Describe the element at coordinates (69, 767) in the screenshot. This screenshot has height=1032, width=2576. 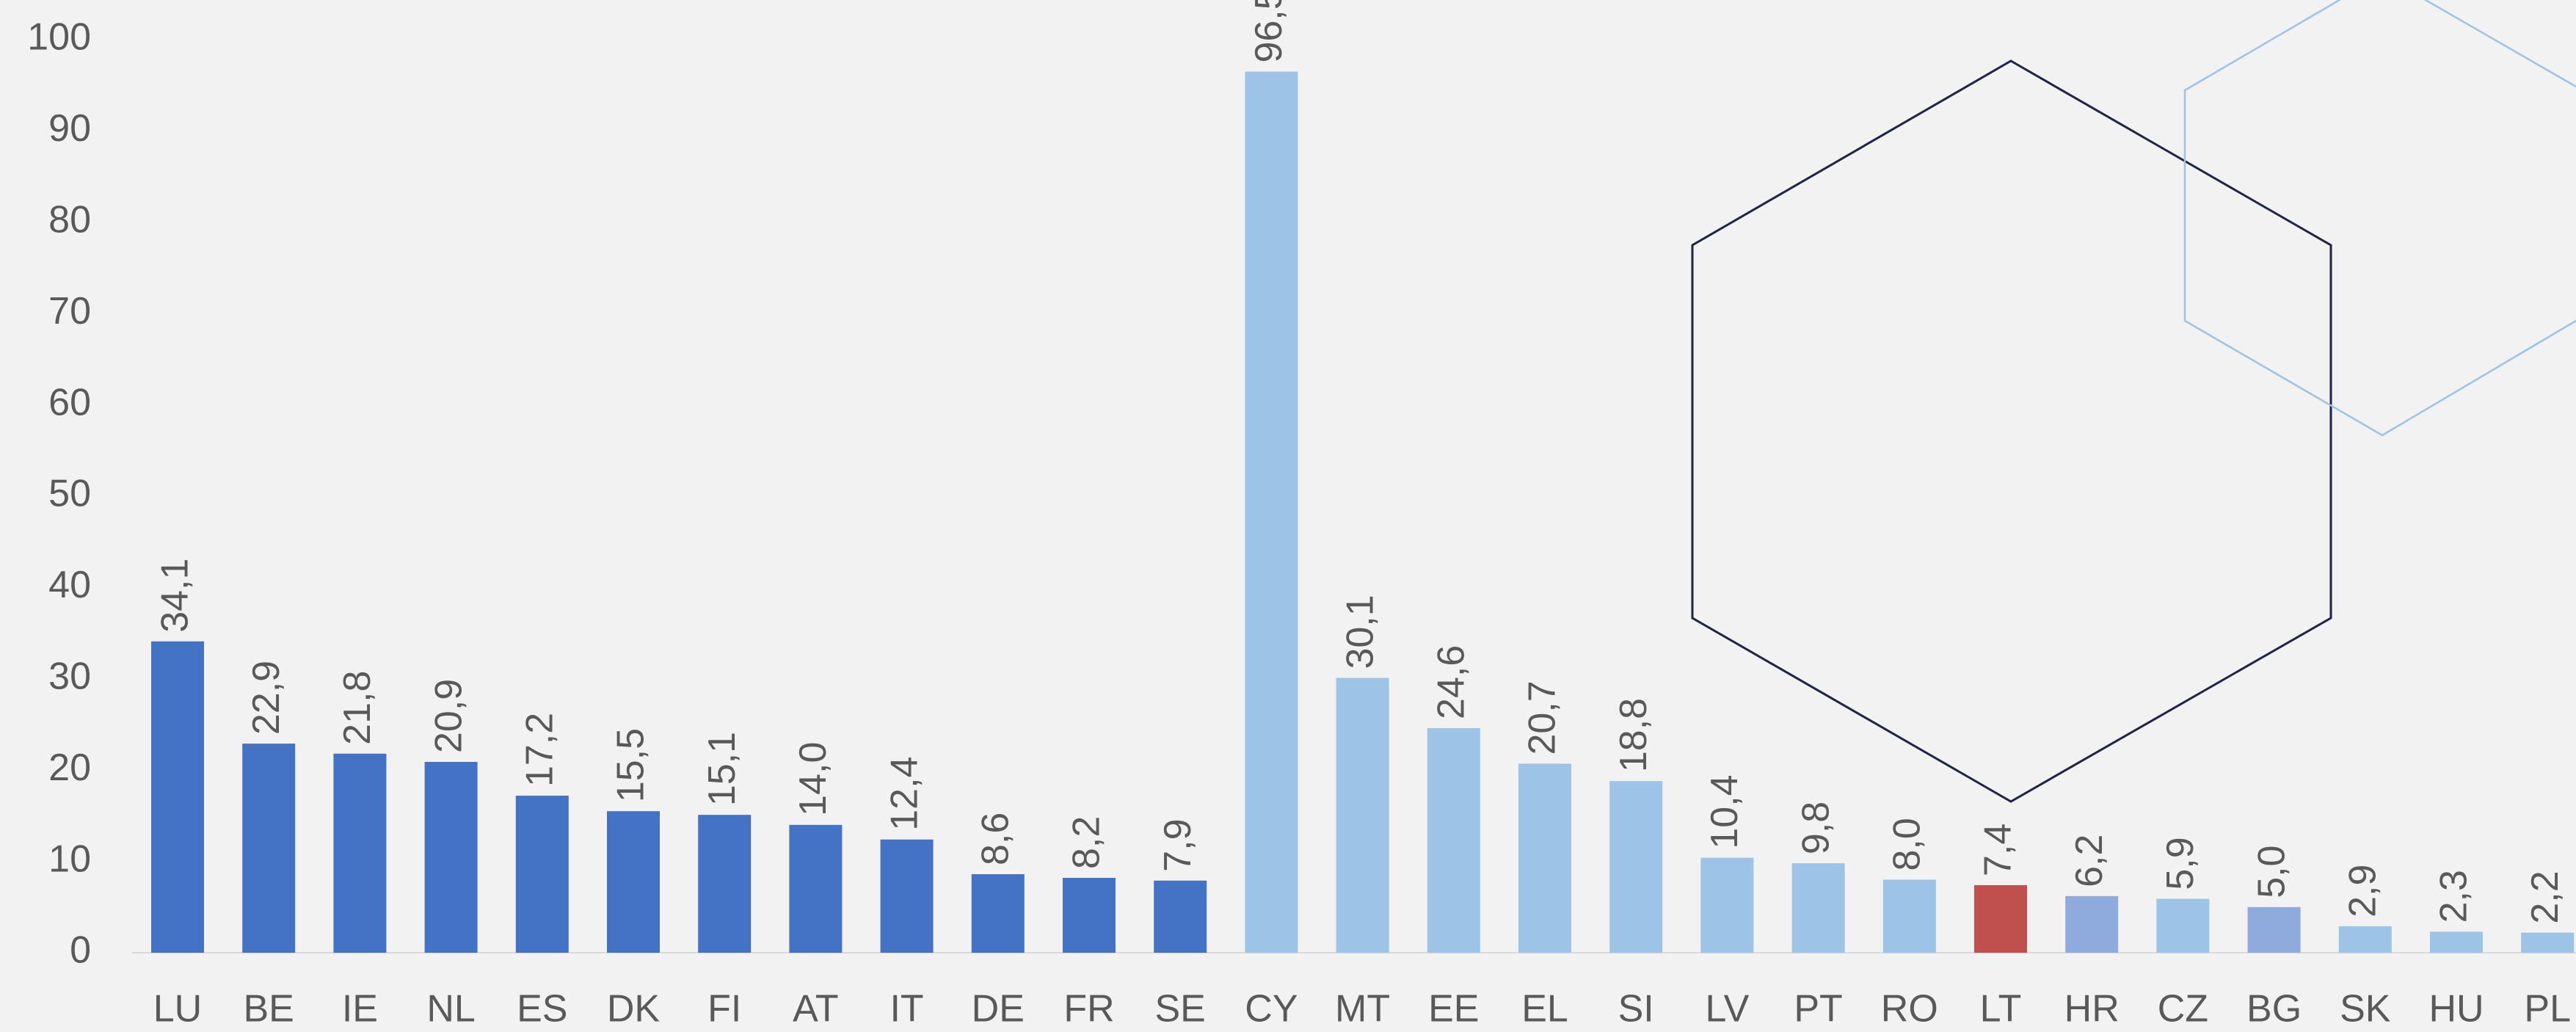
I see `y-tick-label: 20` at that location.